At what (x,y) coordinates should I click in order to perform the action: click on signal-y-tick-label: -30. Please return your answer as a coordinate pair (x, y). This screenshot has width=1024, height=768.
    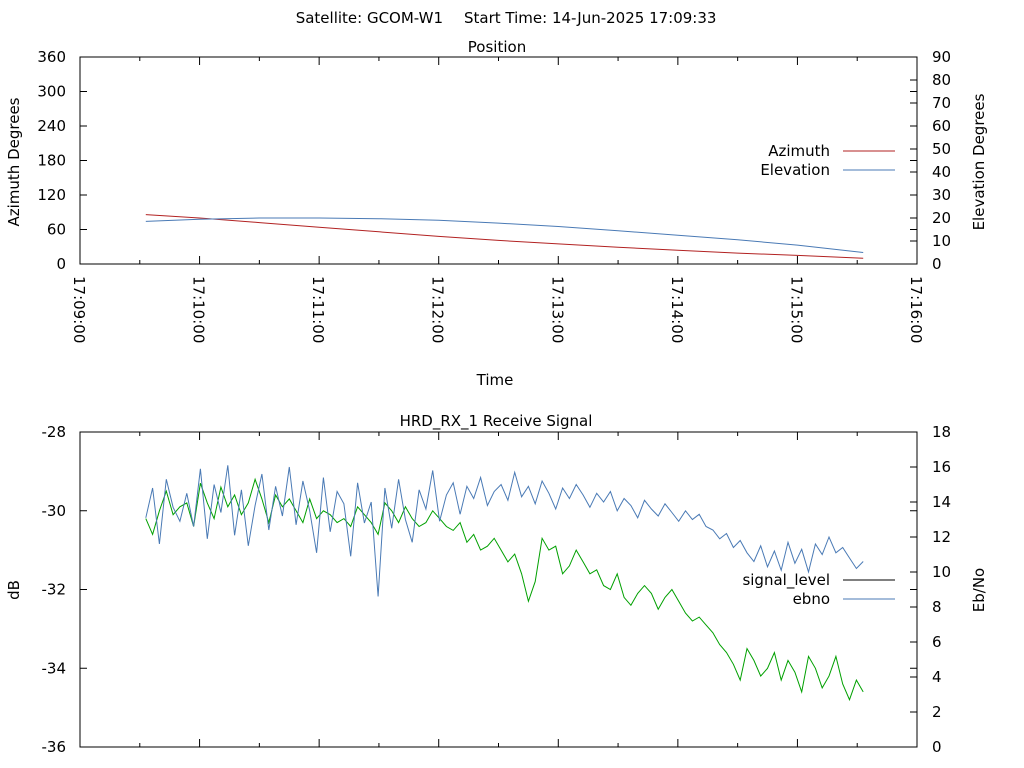
    Looking at the image, I should click on (54, 511).